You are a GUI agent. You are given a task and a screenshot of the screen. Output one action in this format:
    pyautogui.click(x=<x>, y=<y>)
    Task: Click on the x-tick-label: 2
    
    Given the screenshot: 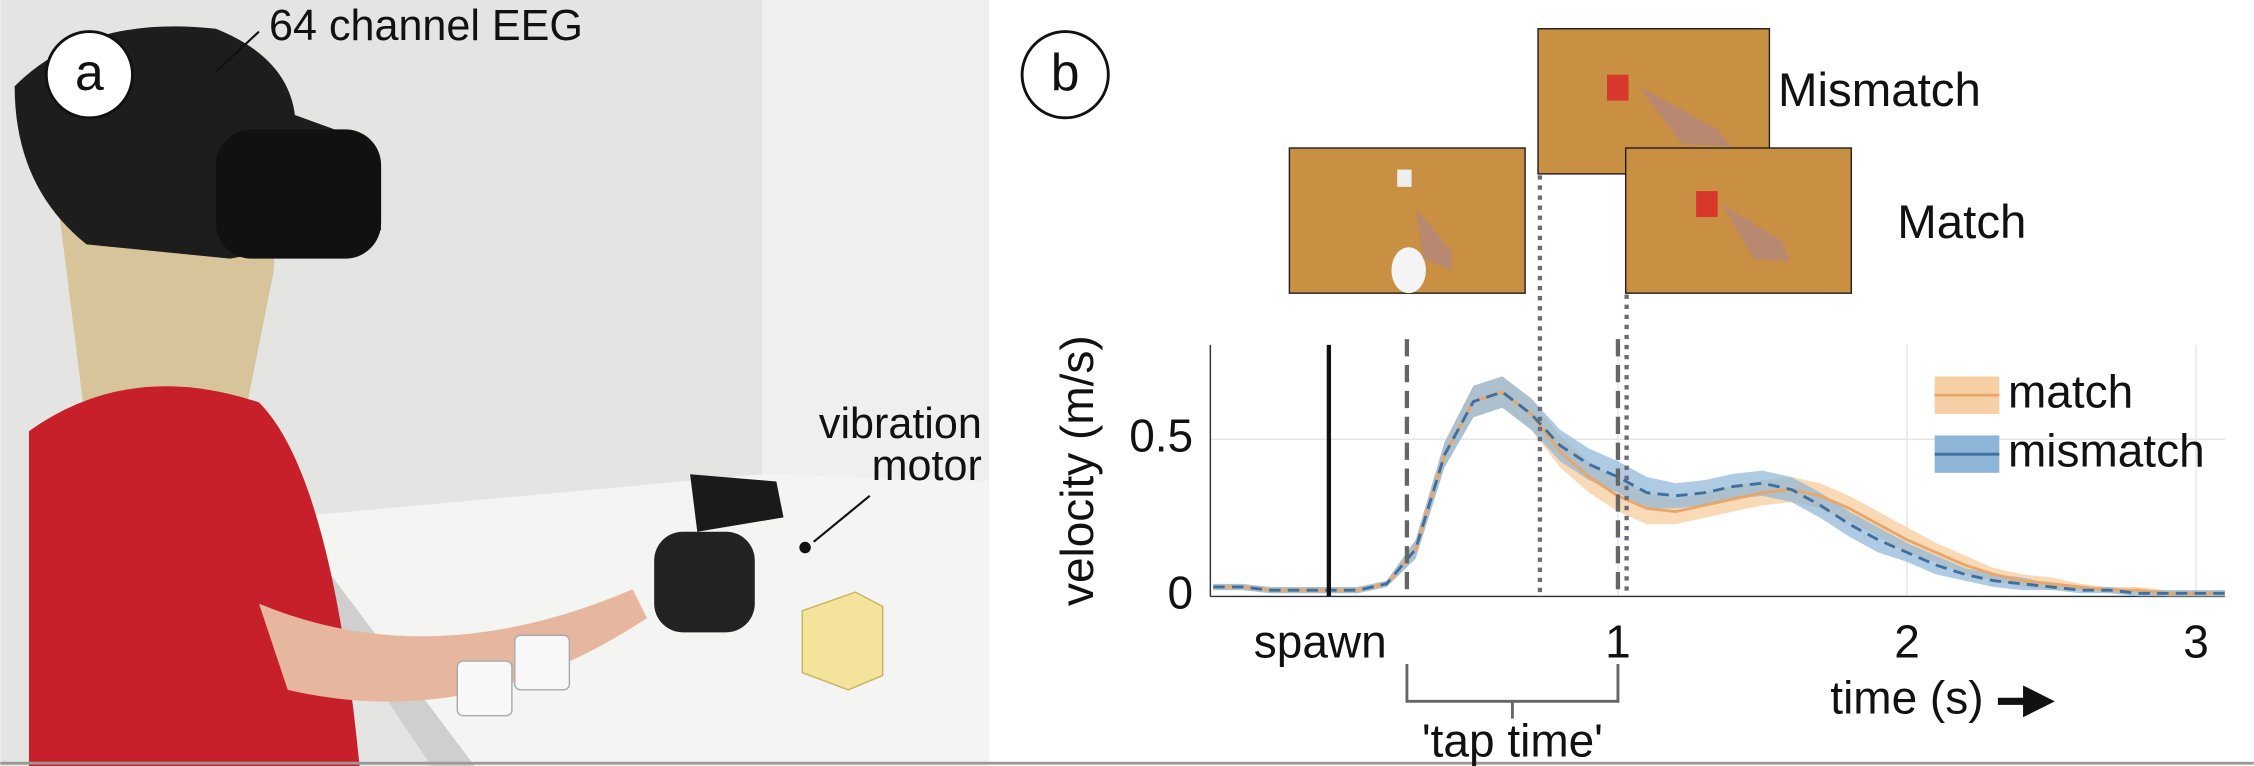 What is the action you would take?
    pyautogui.click(x=1907, y=641)
    